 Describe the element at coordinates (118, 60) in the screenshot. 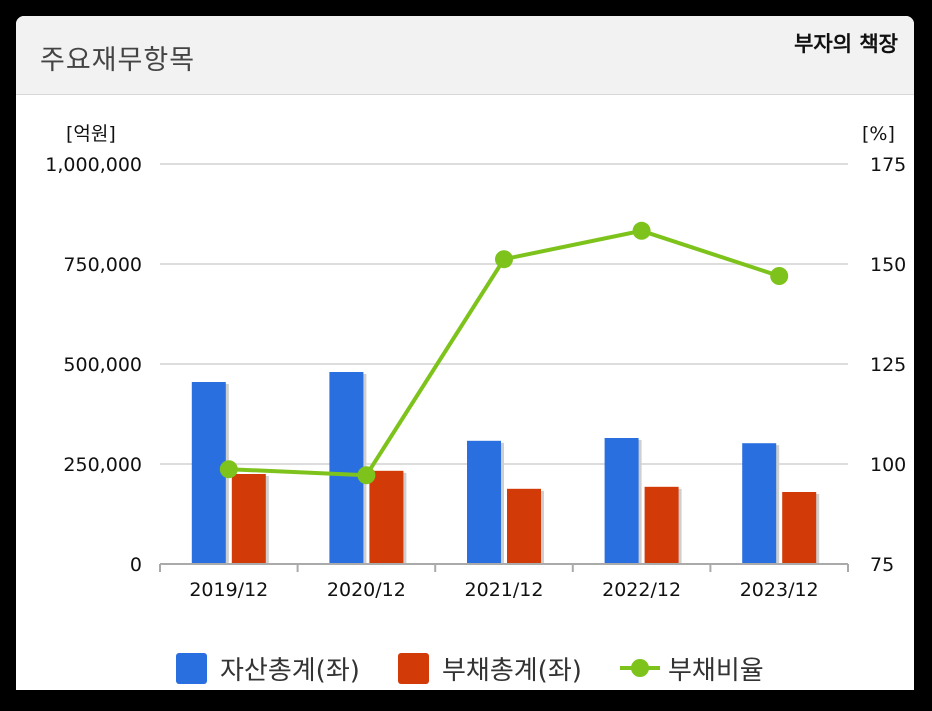

I see `panel-title: 주요재무항목` at that location.